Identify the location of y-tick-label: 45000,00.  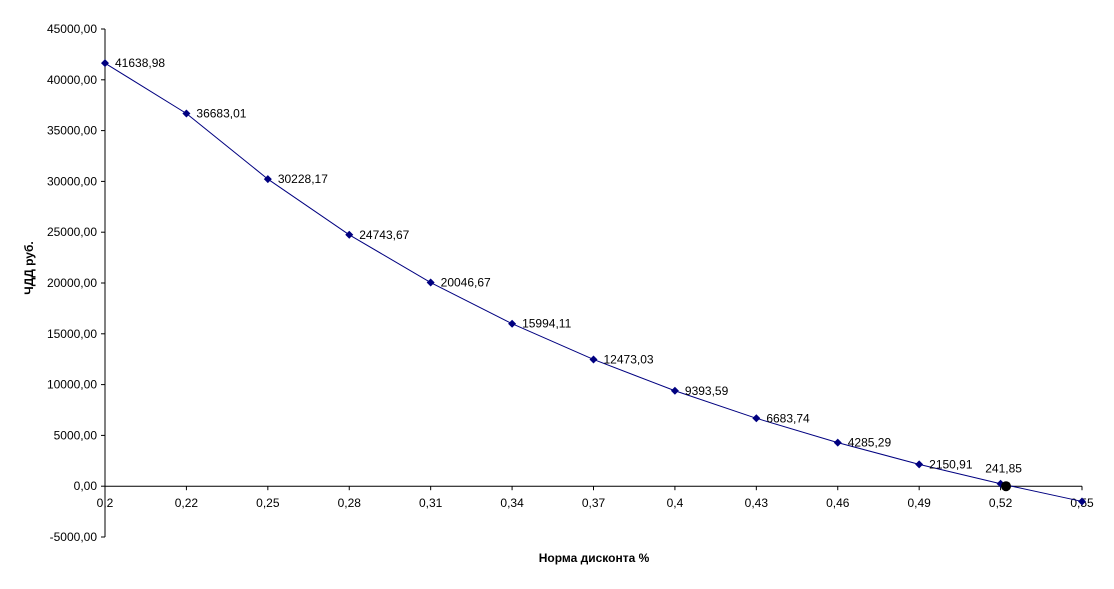
(72, 29).